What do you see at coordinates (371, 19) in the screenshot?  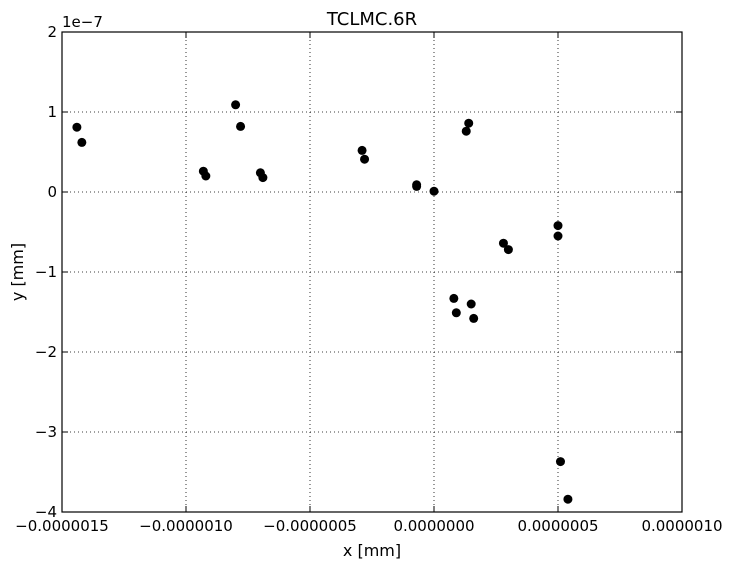 I see `chart-title: TCLMC.6R` at bounding box center [371, 19].